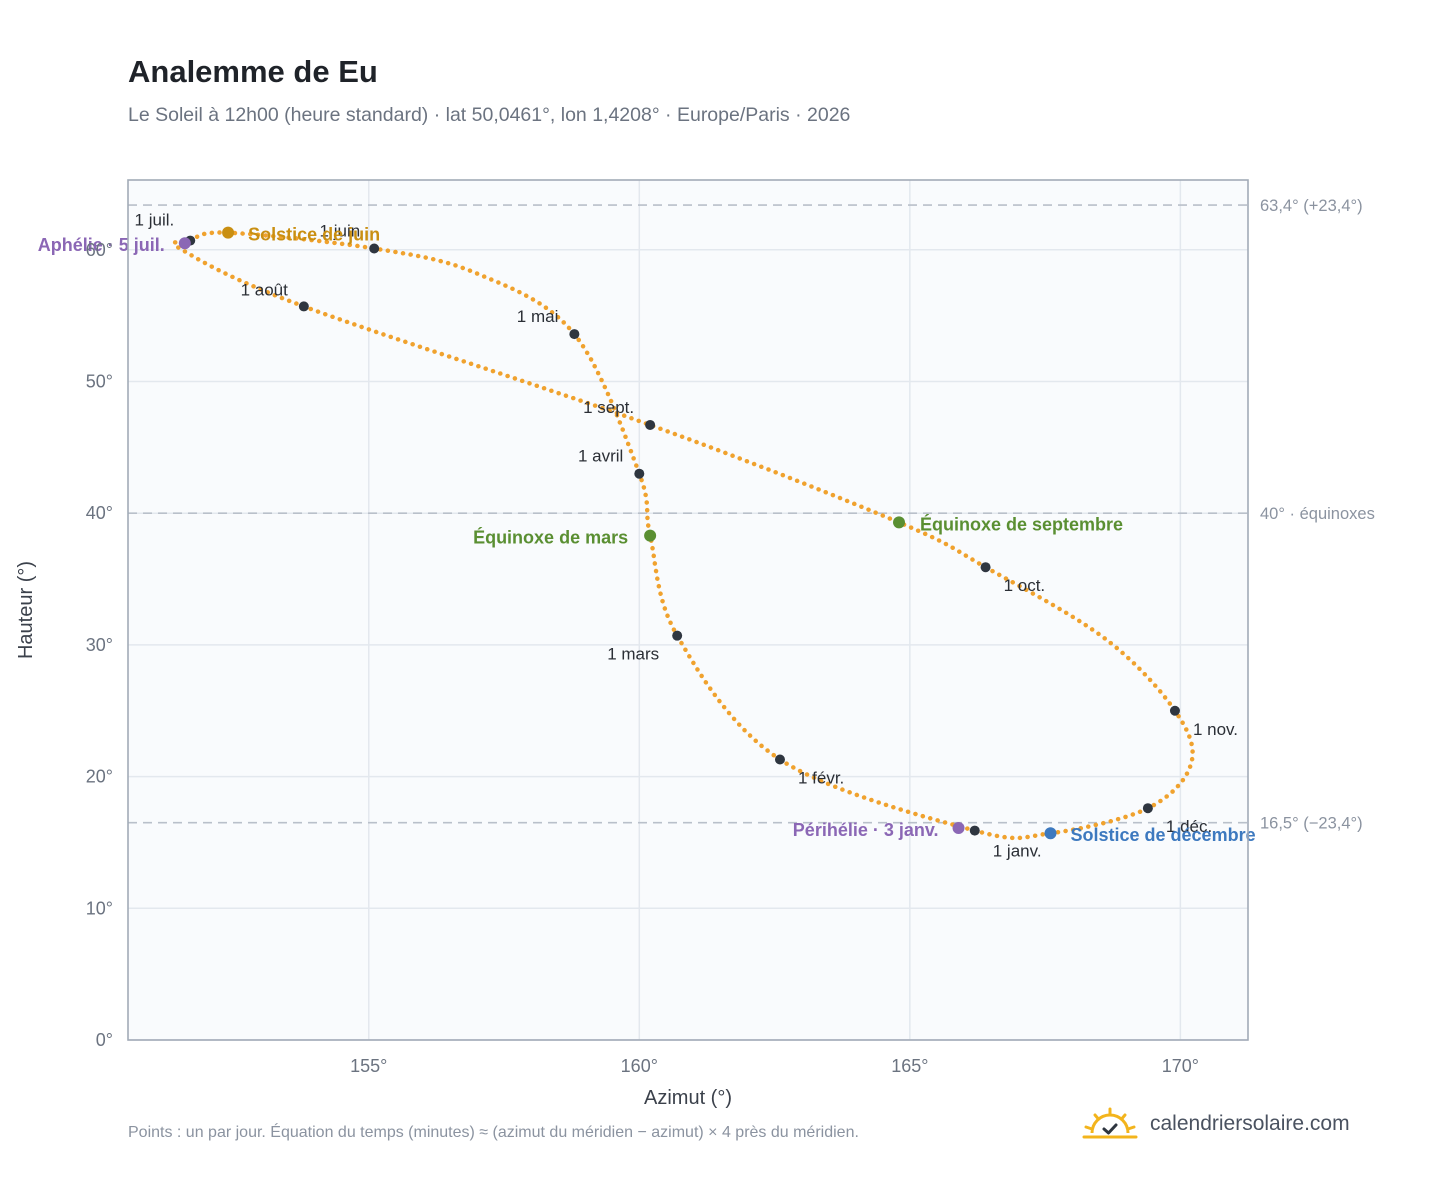 The width and height of the screenshot is (1448, 1188). What do you see at coordinates (639, 1066) in the screenshot?
I see `x-tick-label: 160°` at bounding box center [639, 1066].